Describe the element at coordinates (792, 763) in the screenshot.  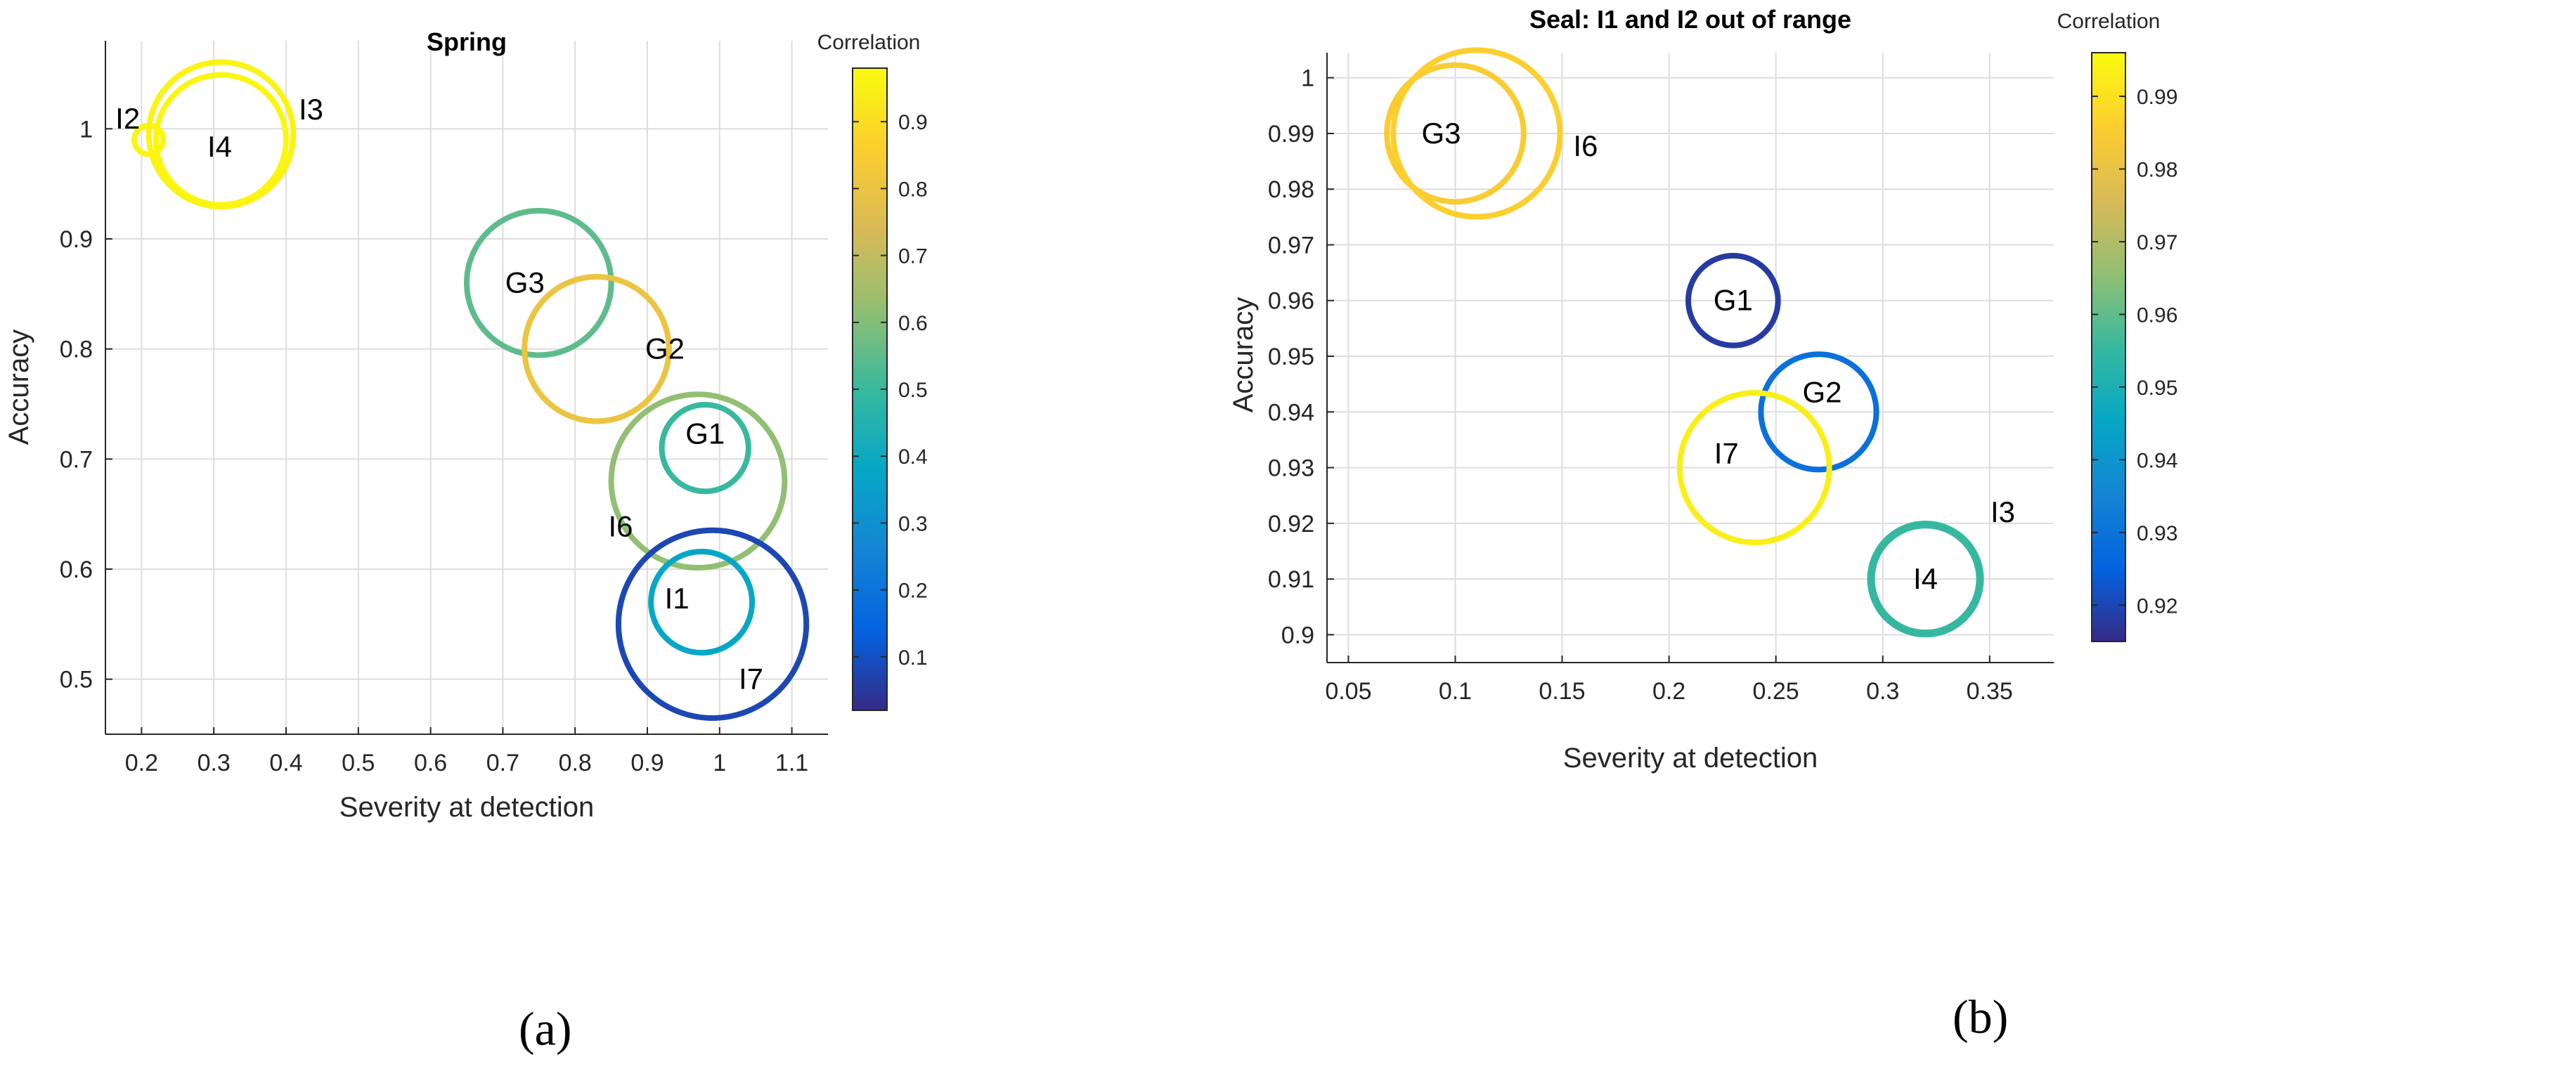
I see `x-tick-label: 1.1` at that location.